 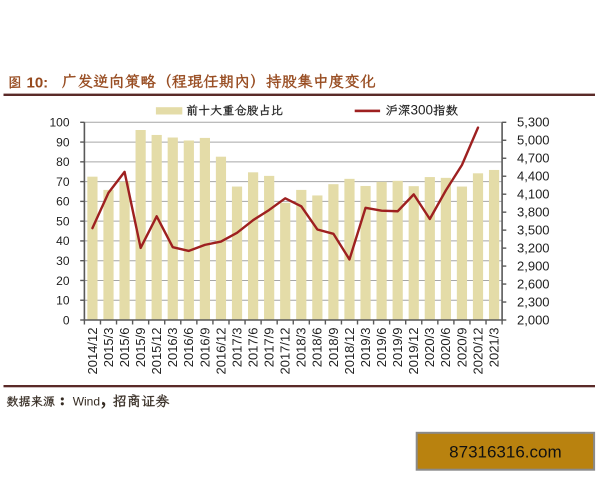 I want to click on svg-text: 100, so click(x=59, y=123).